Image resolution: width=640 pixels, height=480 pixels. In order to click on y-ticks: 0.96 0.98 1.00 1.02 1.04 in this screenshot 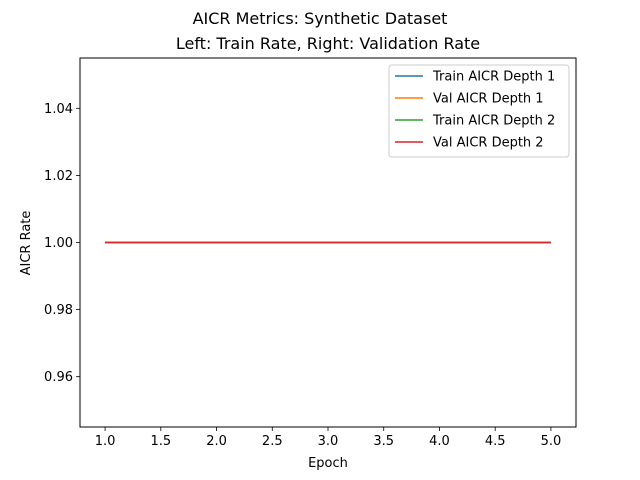, I will do `click(62, 243)`.